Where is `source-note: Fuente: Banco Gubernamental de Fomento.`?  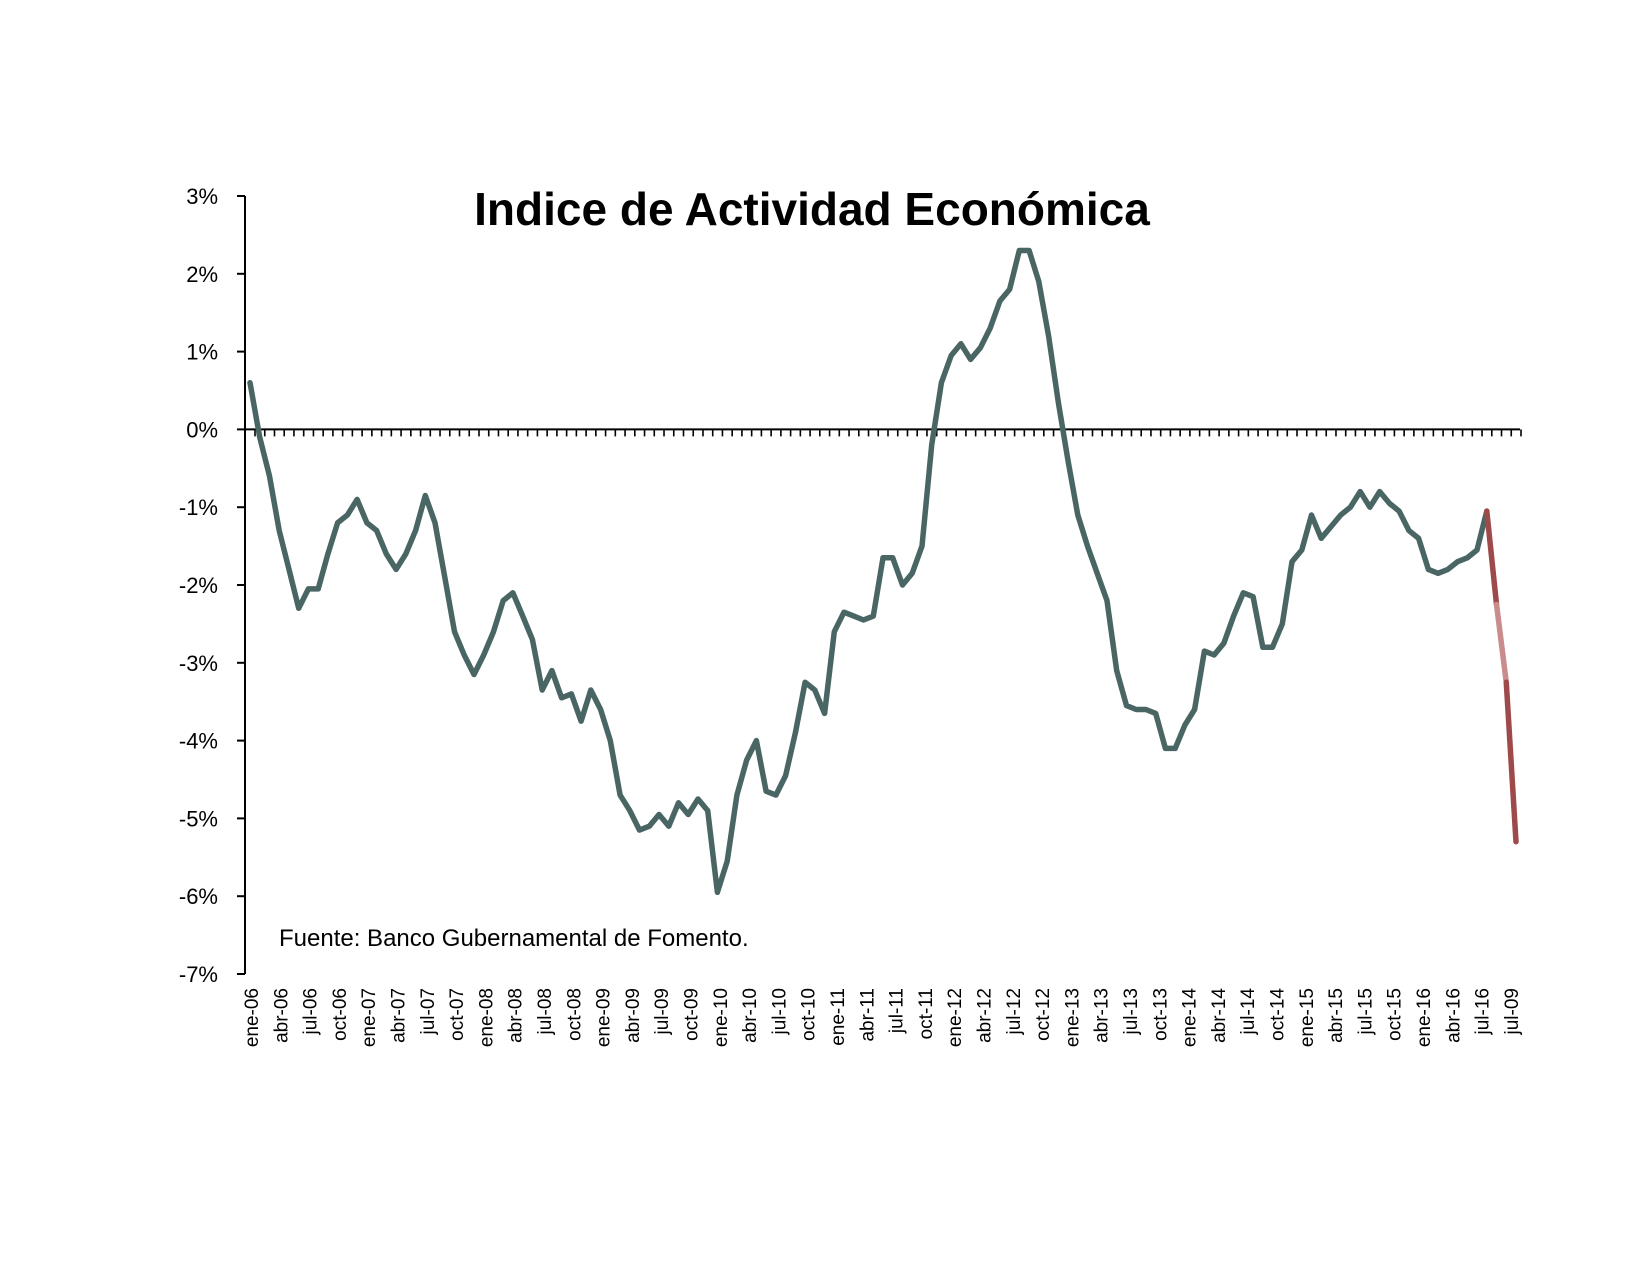 source-note: Fuente: Banco Gubernamental de Fomento. is located at coordinates (514, 938).